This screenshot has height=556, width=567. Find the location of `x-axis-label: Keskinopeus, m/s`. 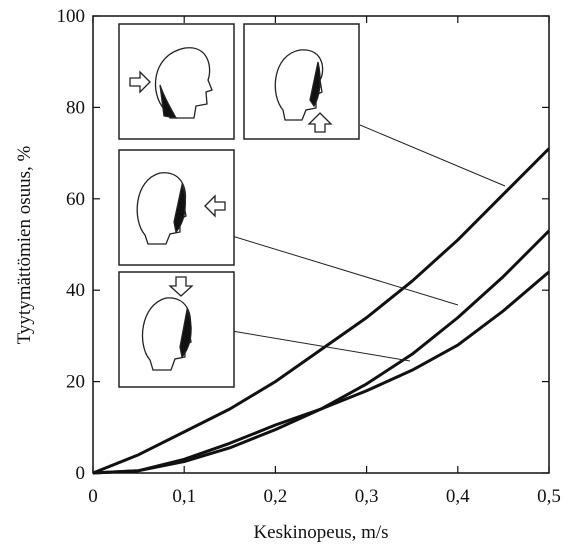

x-axis-label: Keskinopeus, m/s is located at coordinates (320, 532).